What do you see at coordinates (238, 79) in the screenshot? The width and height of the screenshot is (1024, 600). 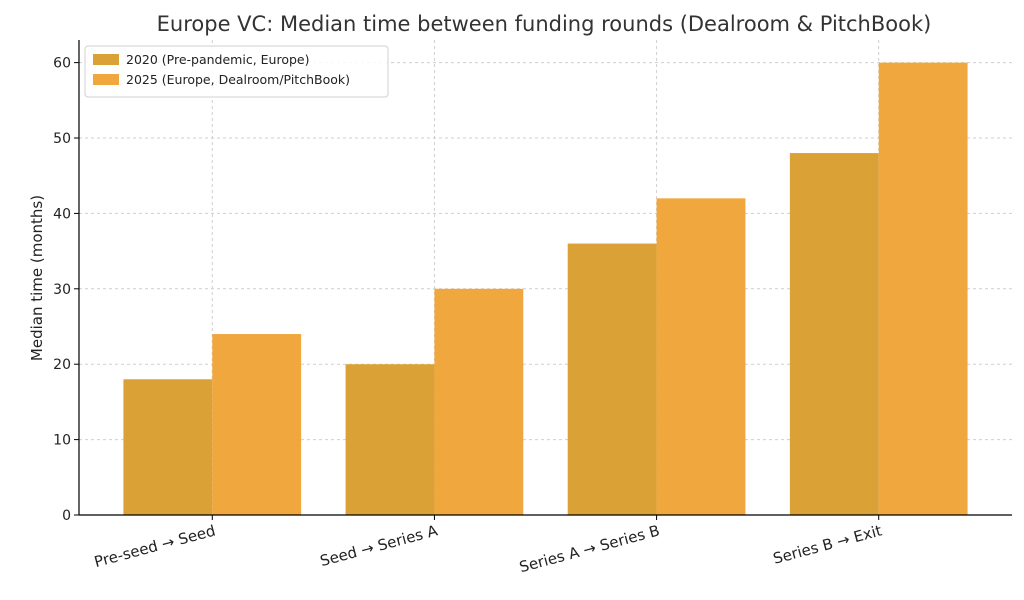 I see `legend-label: 2025 (Europe, Dealroom/PitchBook)` at bounding box center [238, 79].